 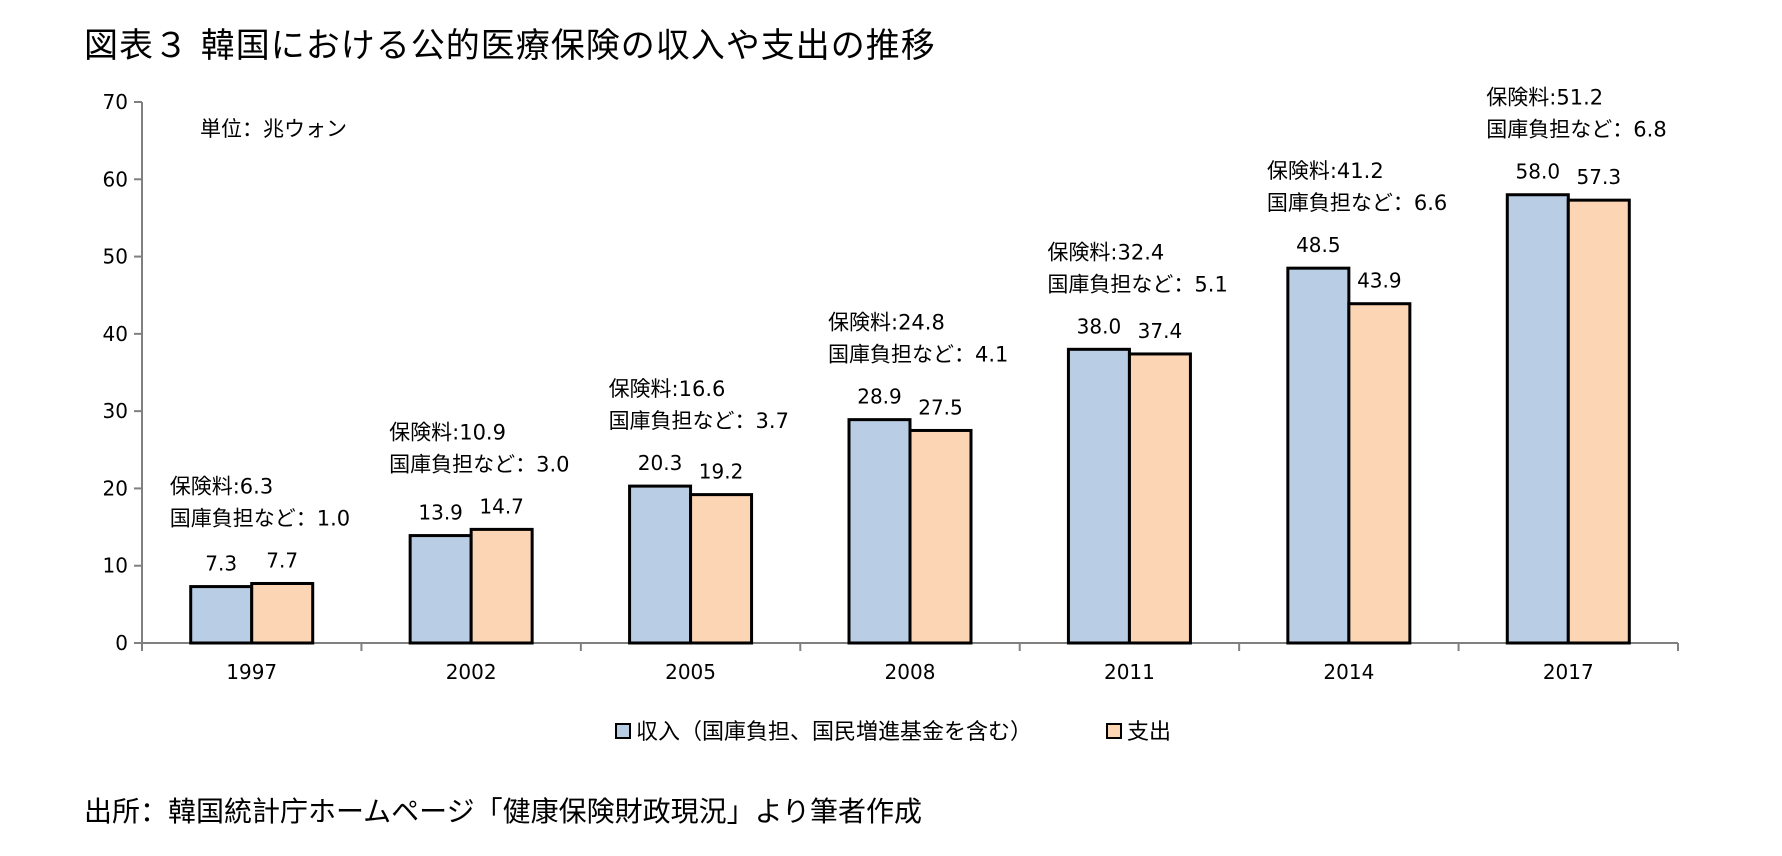 I want to click on y-tick-label: 70, so click(x=115, y=102).